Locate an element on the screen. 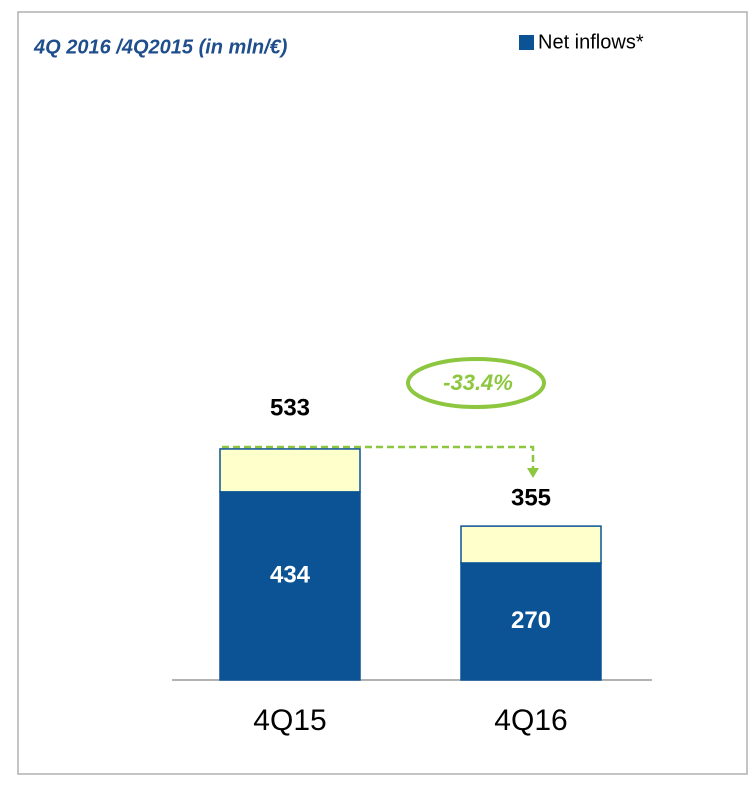 This screenshot has width=753, height=785. change-arrow is located at coordinates (378, 457).